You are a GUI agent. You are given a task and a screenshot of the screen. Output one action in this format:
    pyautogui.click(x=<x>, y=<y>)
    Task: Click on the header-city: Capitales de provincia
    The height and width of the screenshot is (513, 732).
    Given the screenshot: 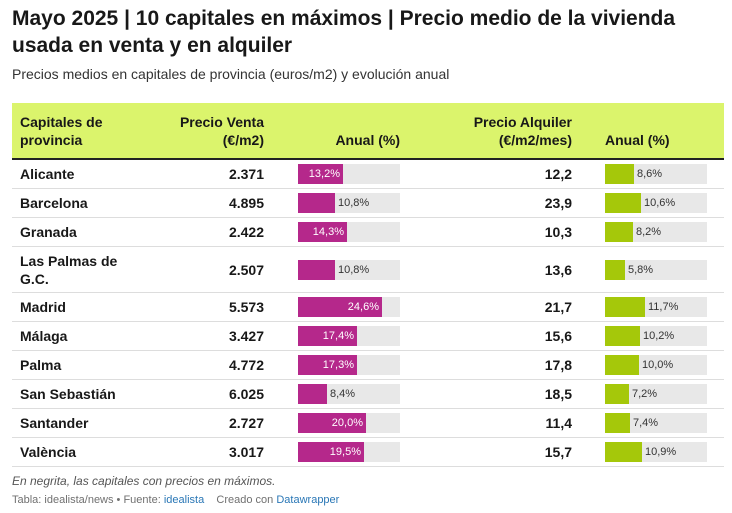 What is the action you would take?
    pyautogui.click(x=61, y=131)
    